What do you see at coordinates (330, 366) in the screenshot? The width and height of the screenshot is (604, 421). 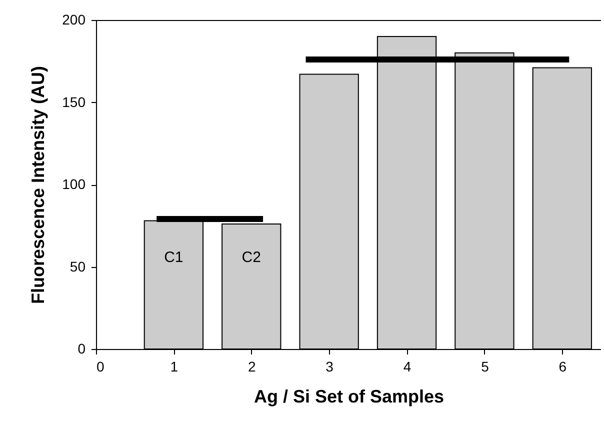 I see `x-tick-label: 3` at bounding box center [330, 366].